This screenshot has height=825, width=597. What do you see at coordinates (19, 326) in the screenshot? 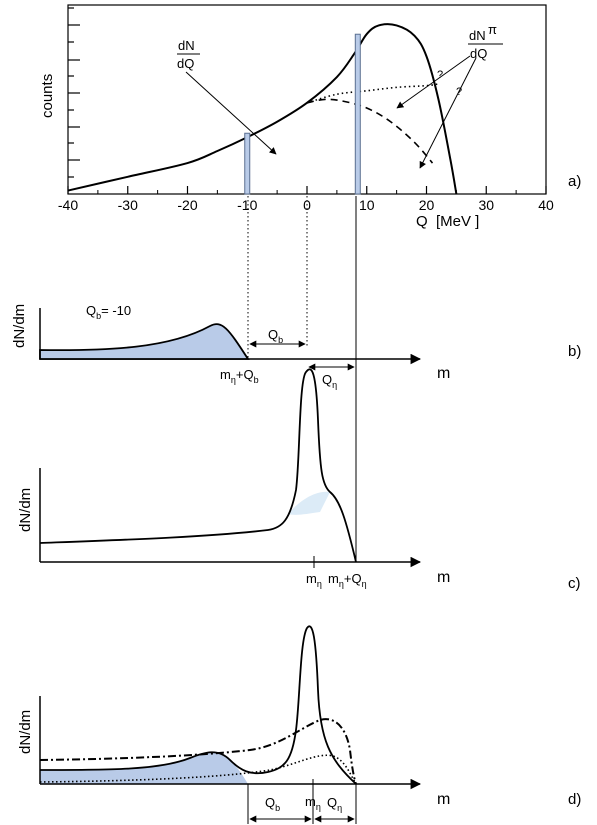
I see `panel-b-ylabel: dN/dm` at bounding box center [19, 326].